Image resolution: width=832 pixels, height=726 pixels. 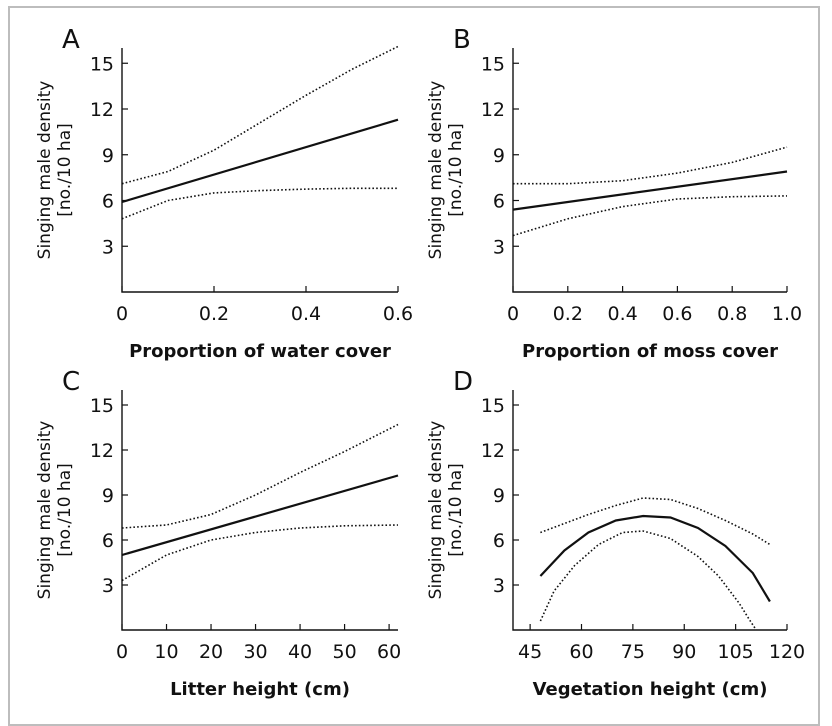 What do you see at coordinates (300, 652) in the screenshot?
I see `x-tick-label: 40` at bounding box center [300, 652].